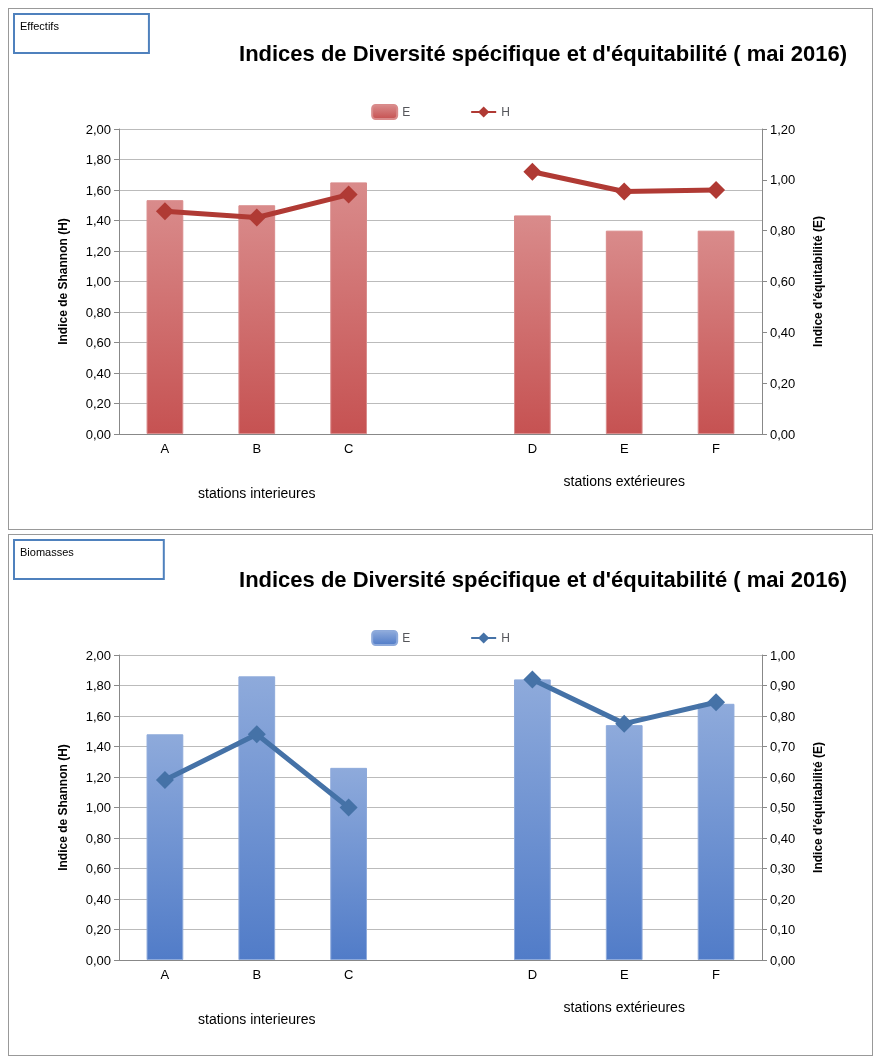 The image size is (881, 1064). Describe the element at coordinates (783, 868) in the screenshot. I see `y2-tick-label: 0,30` at that location.